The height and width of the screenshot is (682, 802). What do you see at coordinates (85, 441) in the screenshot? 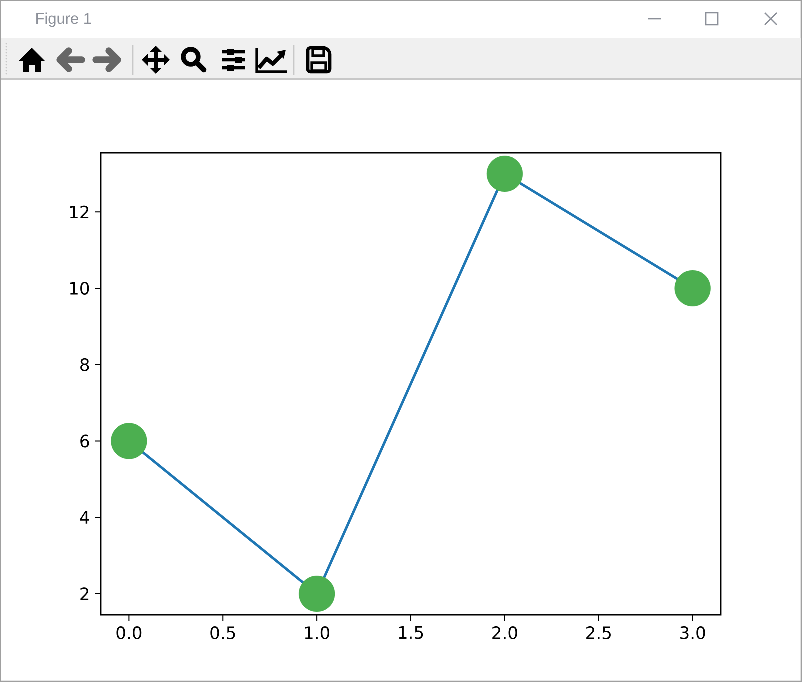
I see `y-tick-label: 6` at bounding box center [85, 441].